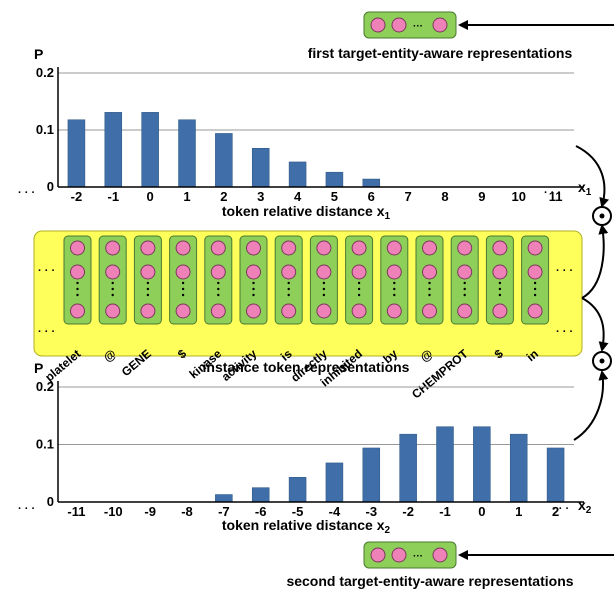 The width and height of the screenshot is (614, 592). I want to click on chart-top-to-operator-arrow, so click(592, 176).